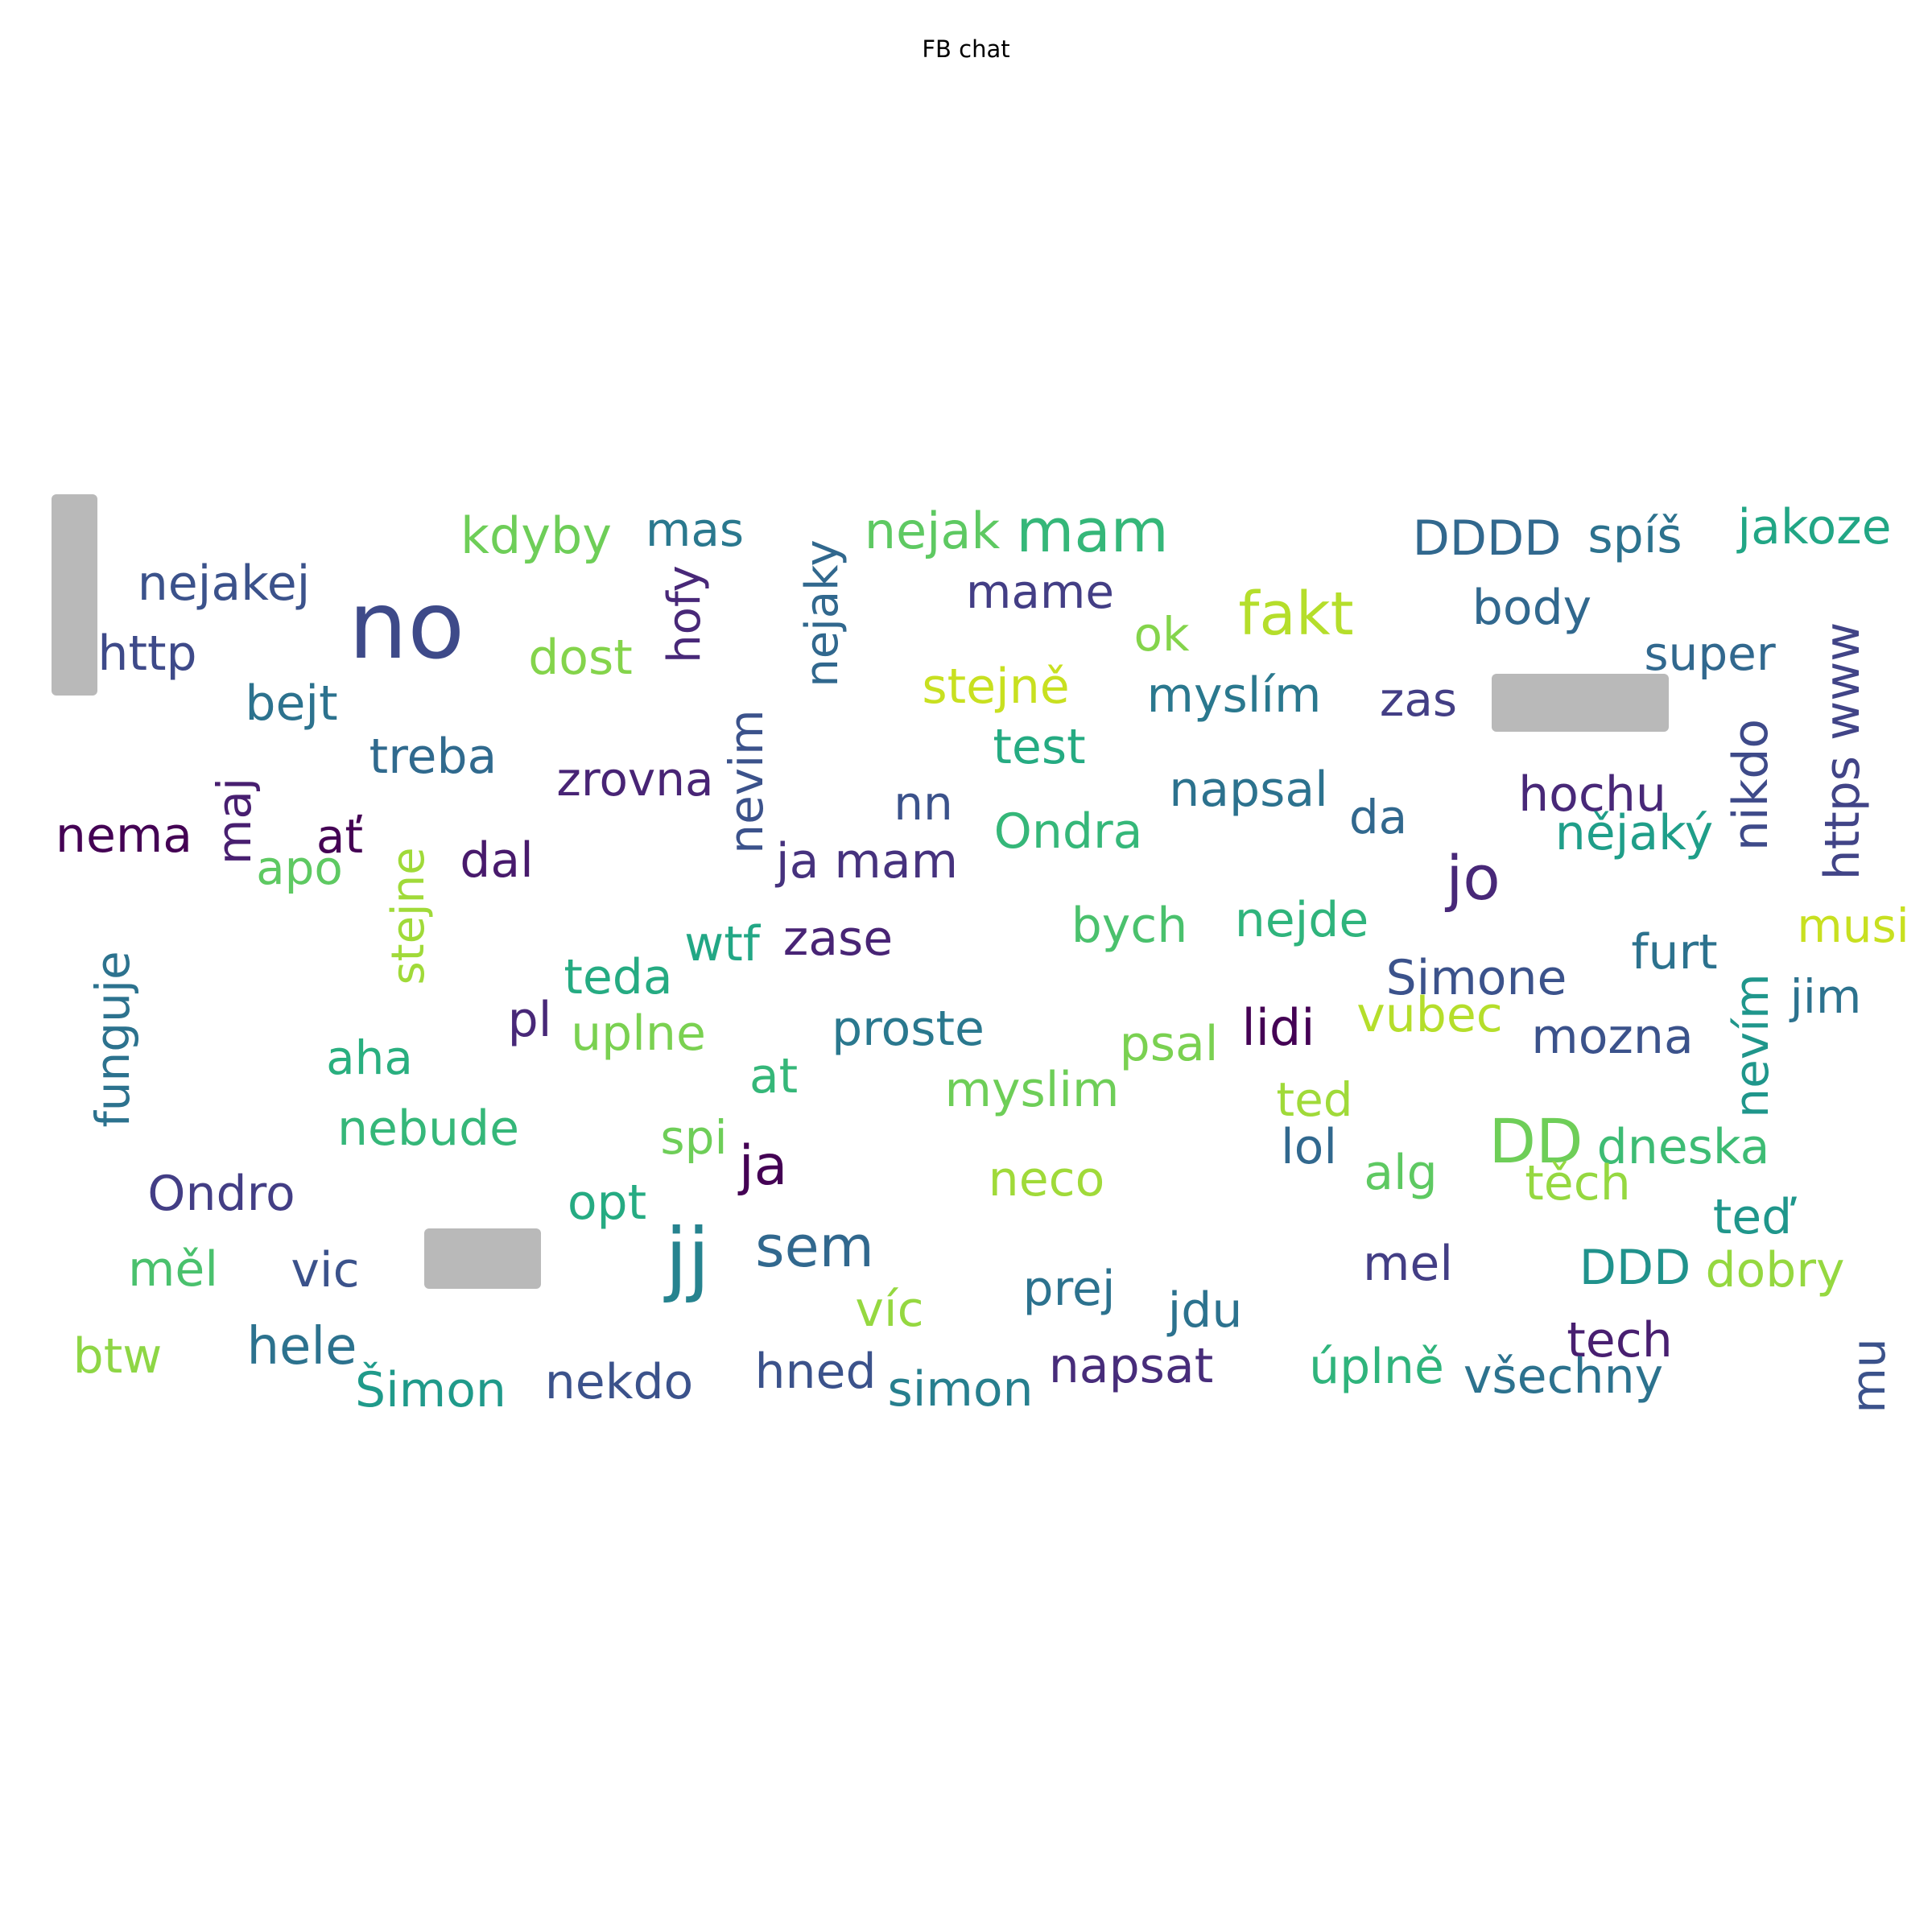  Describe the element at coordinates (1487, 538) in the screenshot. I see `word-dddd: DDDD` at that location.